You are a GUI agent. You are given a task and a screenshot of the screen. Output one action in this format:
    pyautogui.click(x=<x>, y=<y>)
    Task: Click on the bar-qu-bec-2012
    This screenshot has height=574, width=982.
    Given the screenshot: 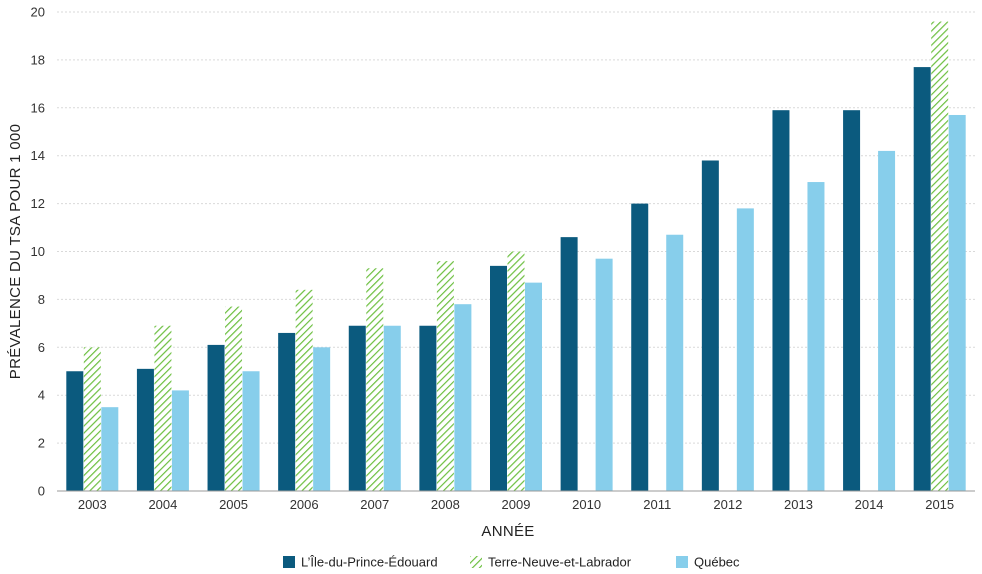 What is the action you would take?
    pyautogui.click(x=745, y=349)
    